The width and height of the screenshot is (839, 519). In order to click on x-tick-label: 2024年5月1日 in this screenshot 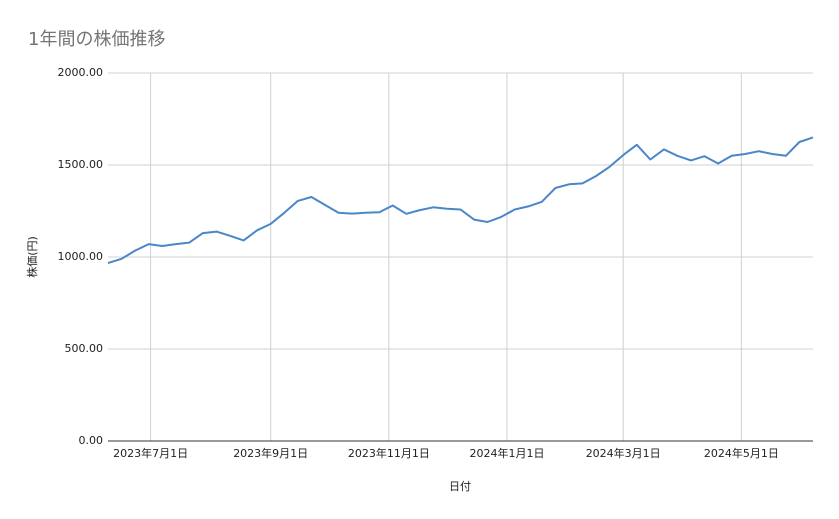, I will do `click(741, 453)`.